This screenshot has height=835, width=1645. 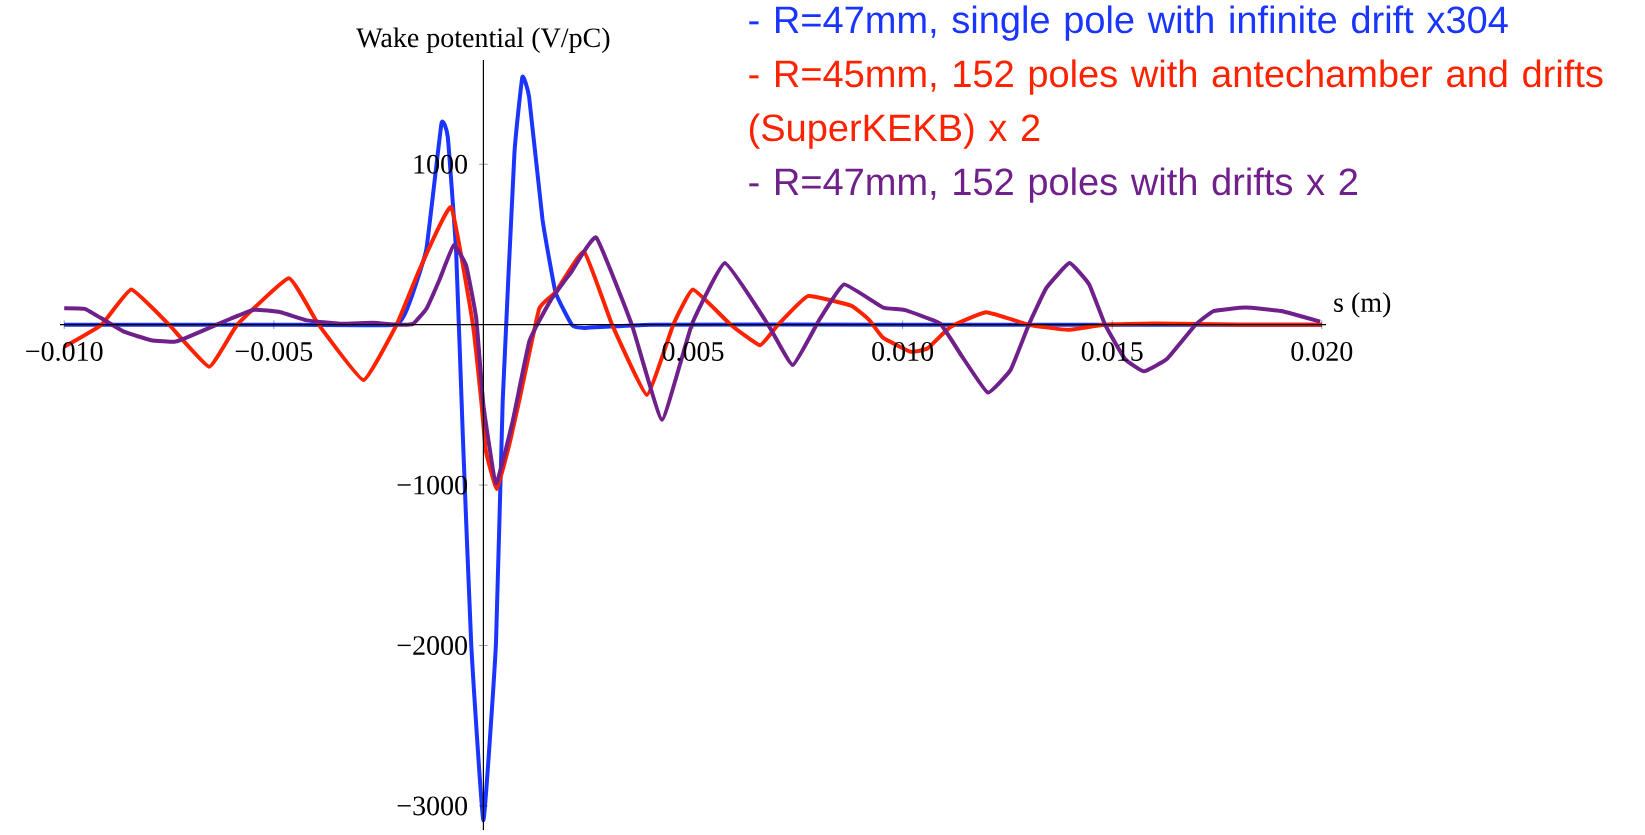 What do you see at coordinates (483, 40) in the screenshot?
I see `y-axis-title: Wake potential (V/pC)` at bounding box center [483, 40].